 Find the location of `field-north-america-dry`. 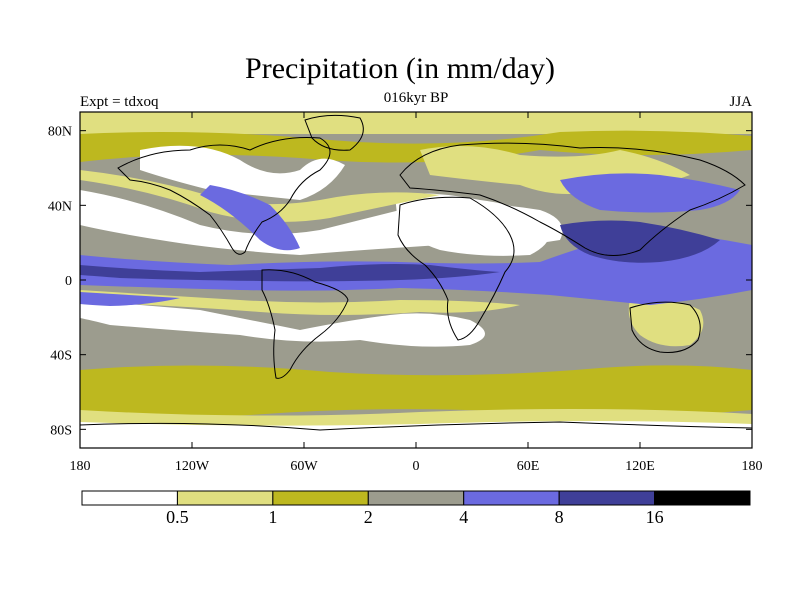

field-north-america-dry is located at coordinates (242, 172).